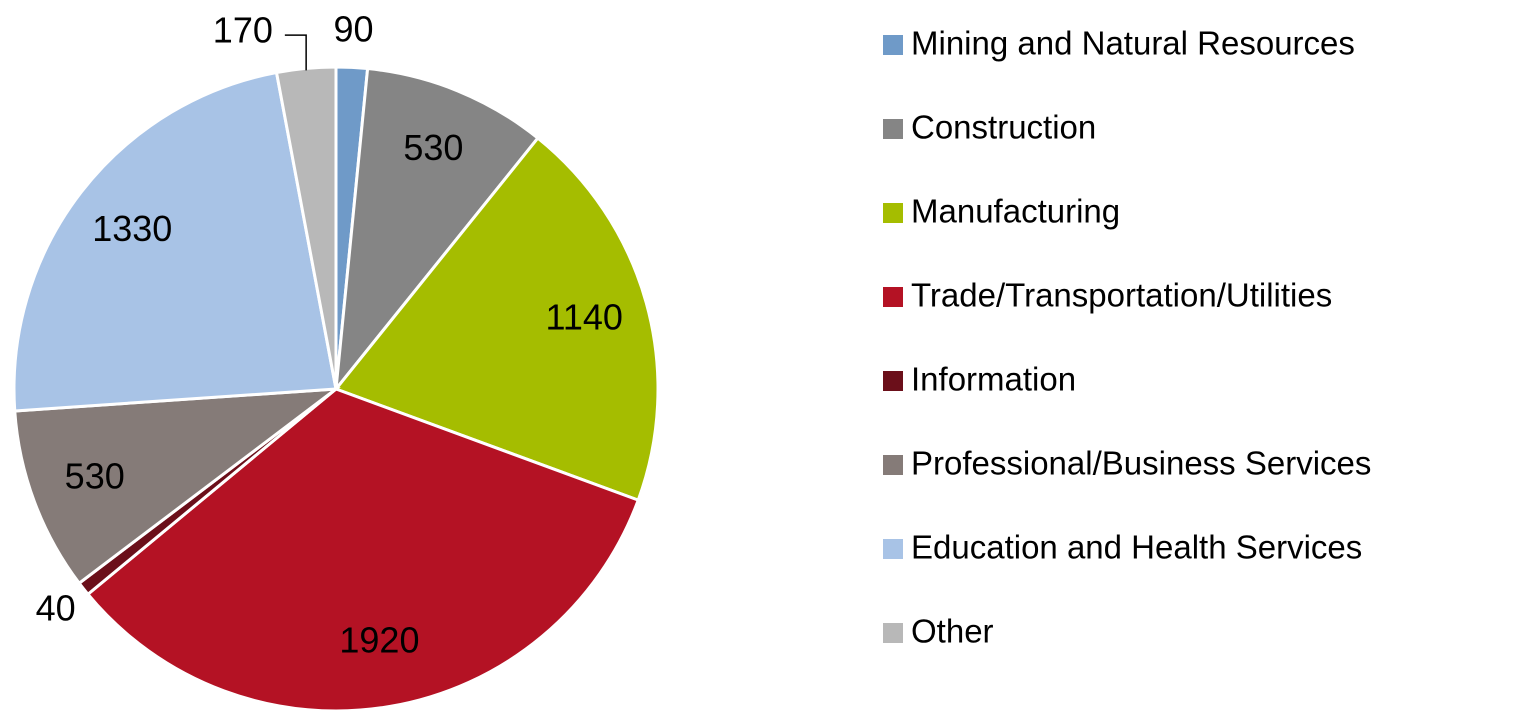 This screenshot has height=710, width=1521. I want to click on data-label: 170, so click(243, 30).